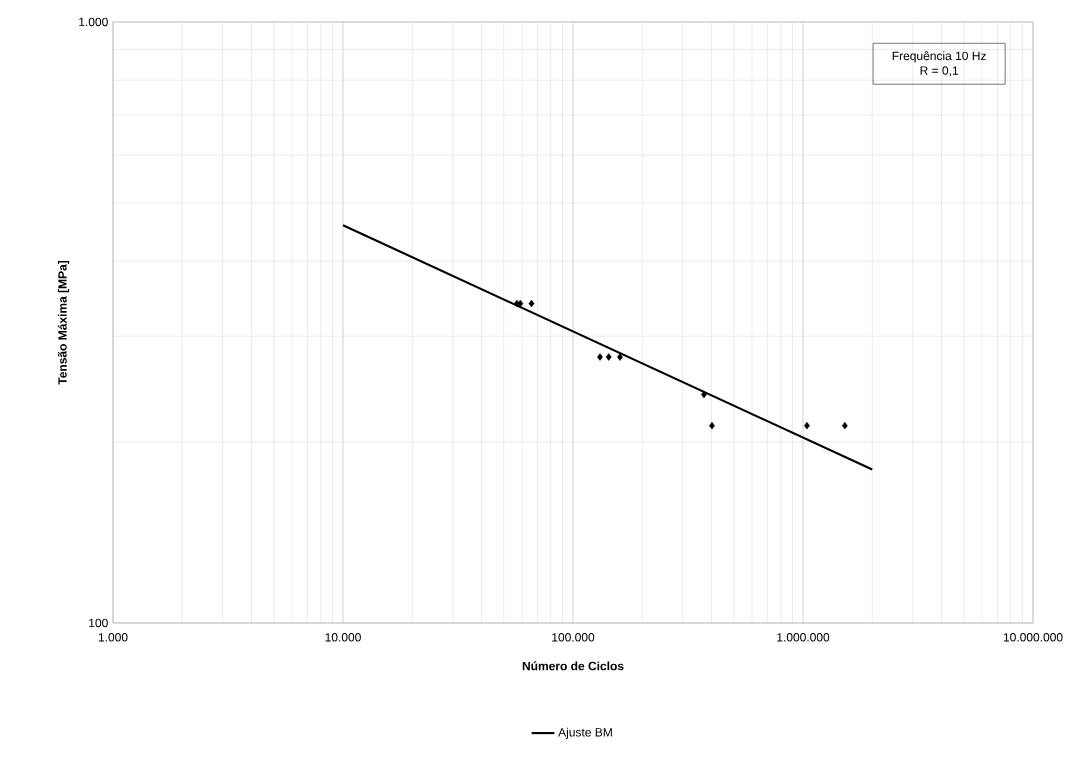  What do you see at coordinates (343, 637) in the screenshot?
I see `x-tick-label: 10.000` at bounding box center [343, 637].